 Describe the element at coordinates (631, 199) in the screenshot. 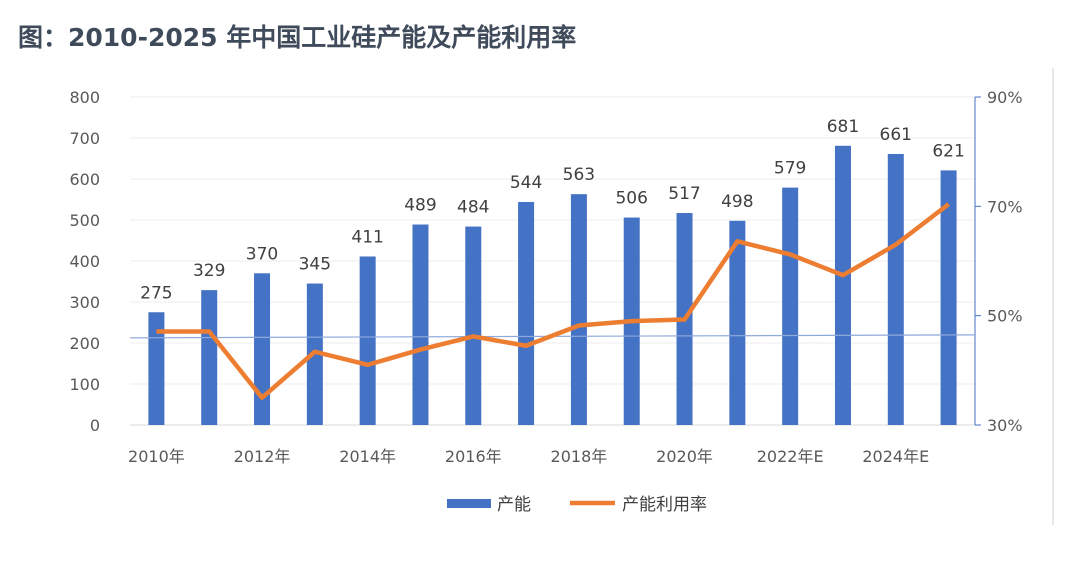

I see `data-label: 506` at that location.